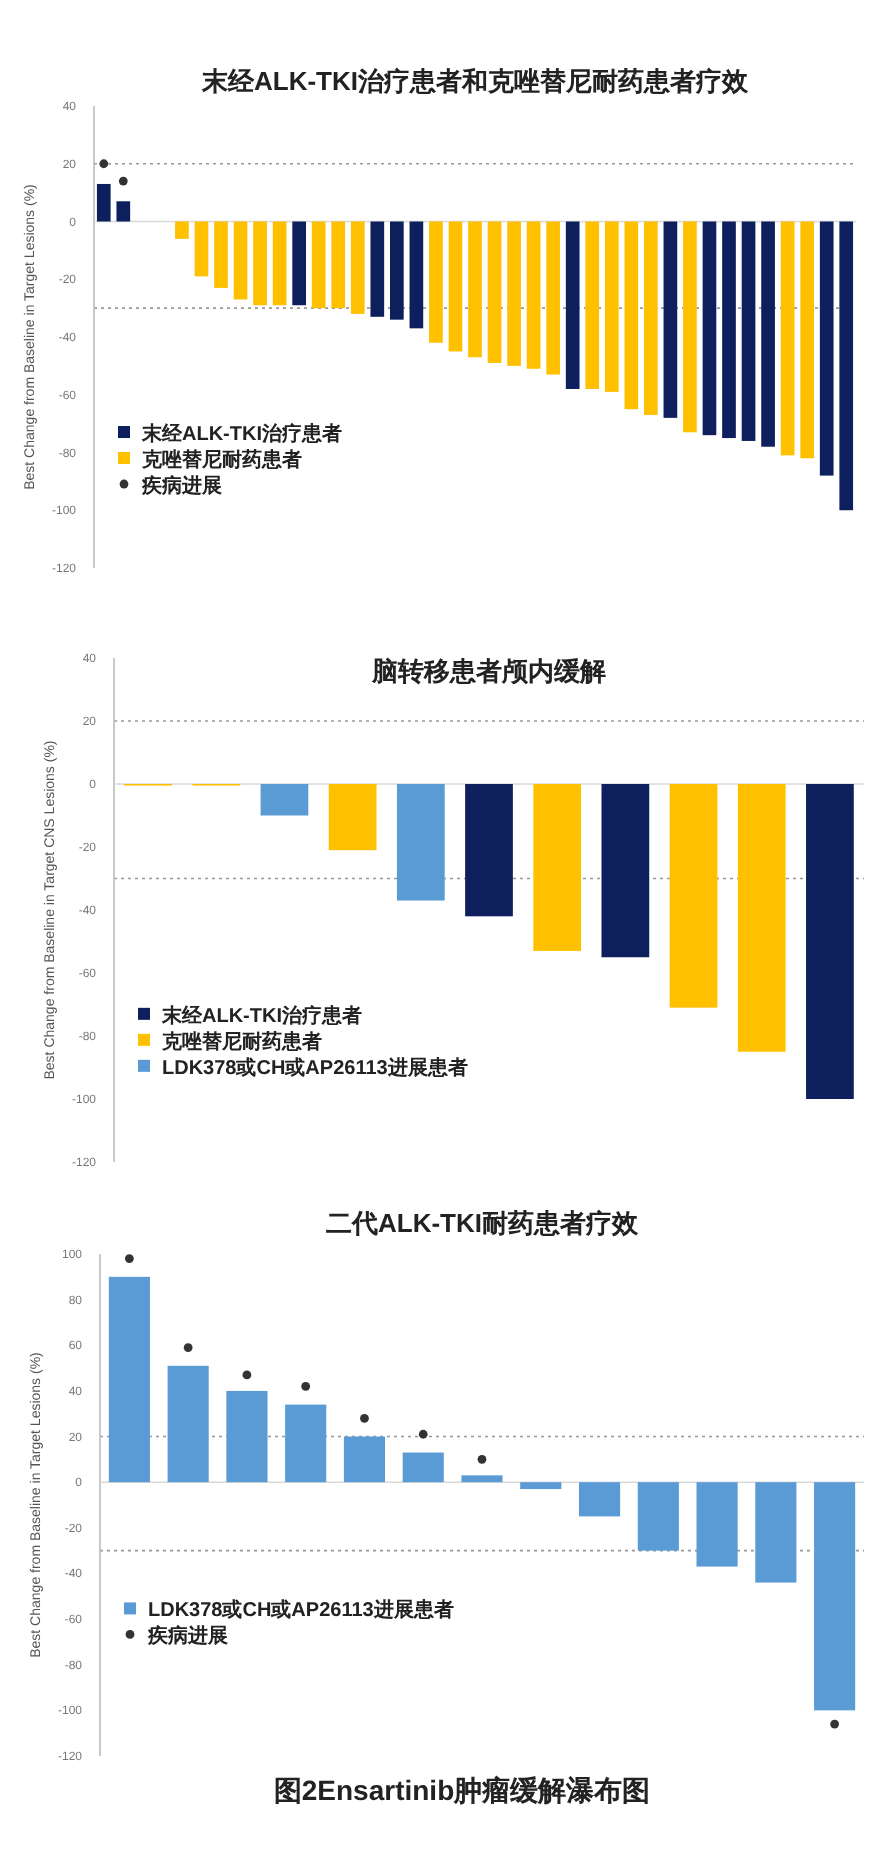 Image resolution: width=876 pixels, height=1868 pixels. What do you see at coordinates (462, 1790) in the screenshot?
I see `caption: 图2Ensartinib肿瘤缓解瀑布图` at bounding box center [462, 1790].